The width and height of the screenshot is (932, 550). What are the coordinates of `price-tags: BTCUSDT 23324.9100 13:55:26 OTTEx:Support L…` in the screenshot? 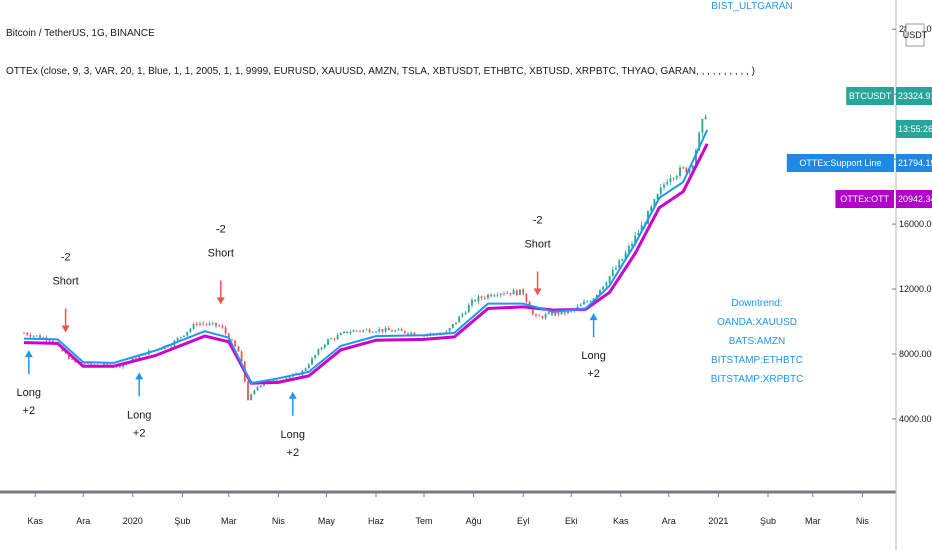 It's located at (859, 147).